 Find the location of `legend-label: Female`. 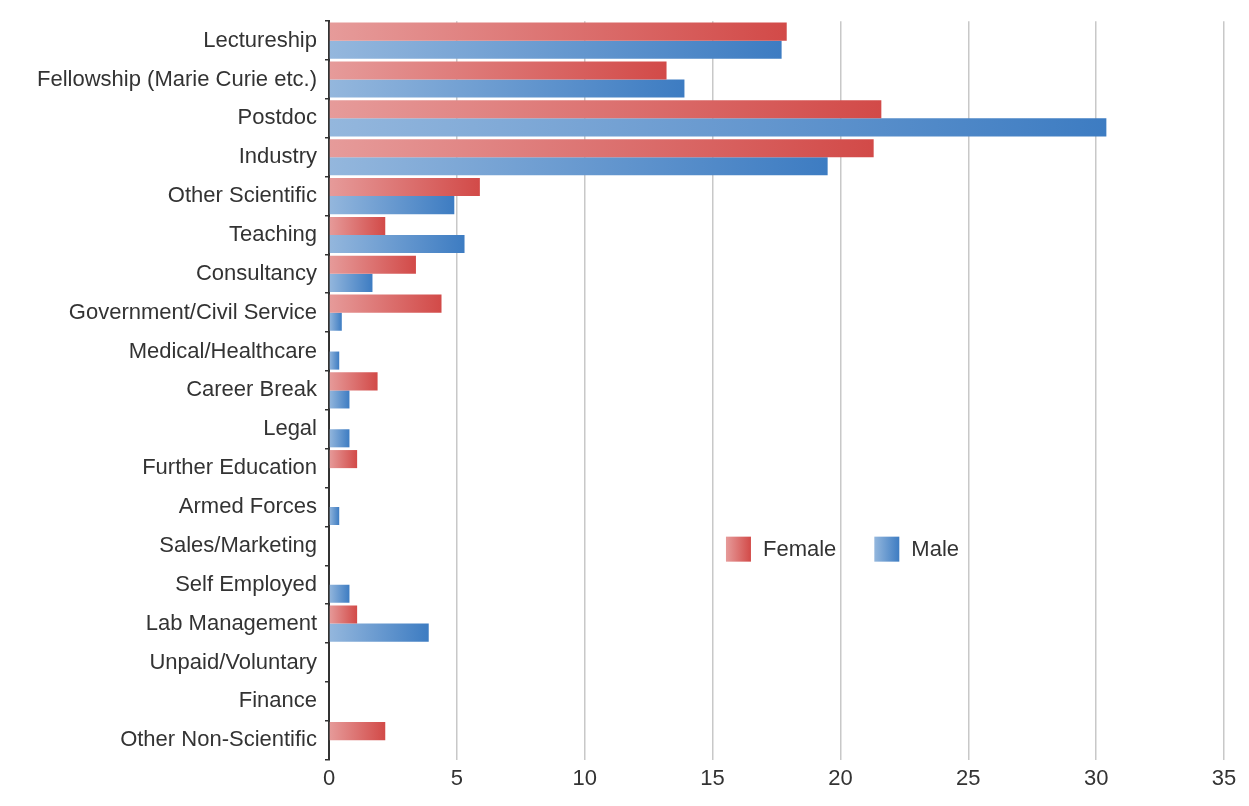

legend-label: Female is located at coordinates (799, 549).